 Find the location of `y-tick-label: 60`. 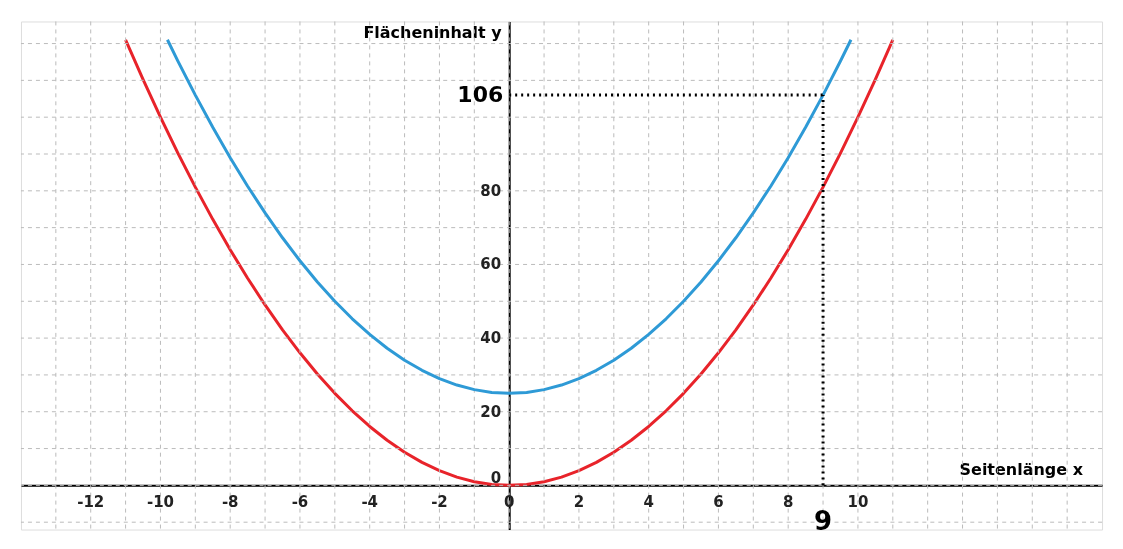

y-tick-label: 60 is located at coordinates (491, 264).